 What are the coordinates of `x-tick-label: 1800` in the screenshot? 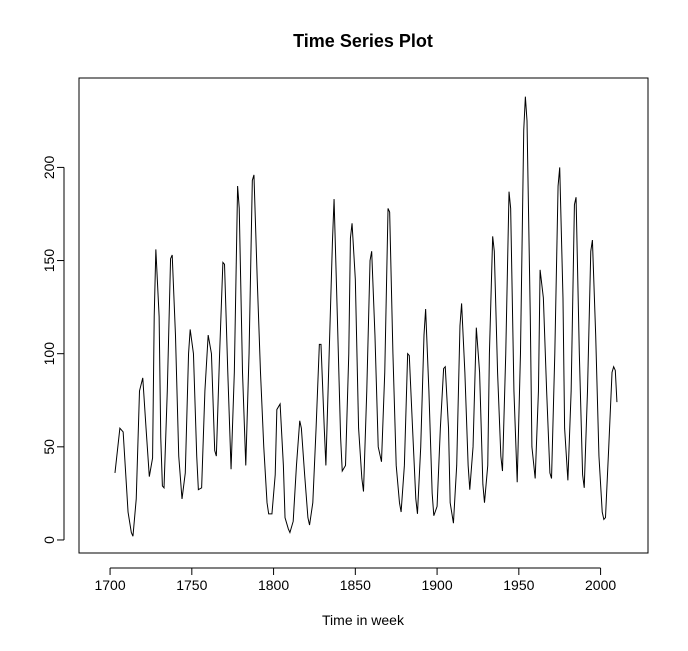 It's located at (273, 585).